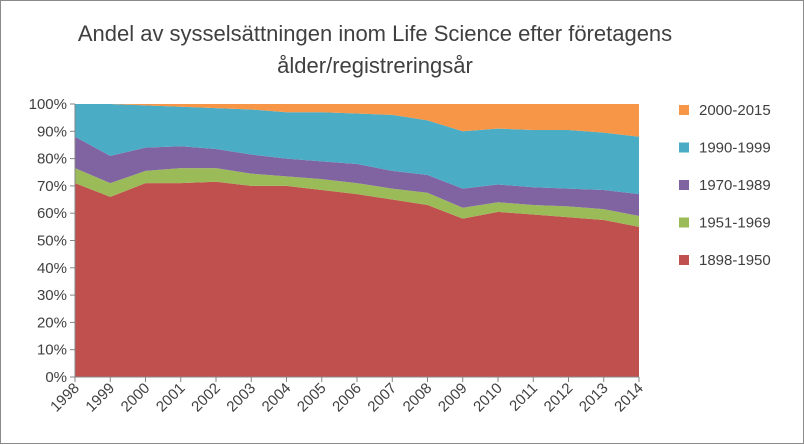  I want to click on x-tick-label: 1999, so click(100, 398).